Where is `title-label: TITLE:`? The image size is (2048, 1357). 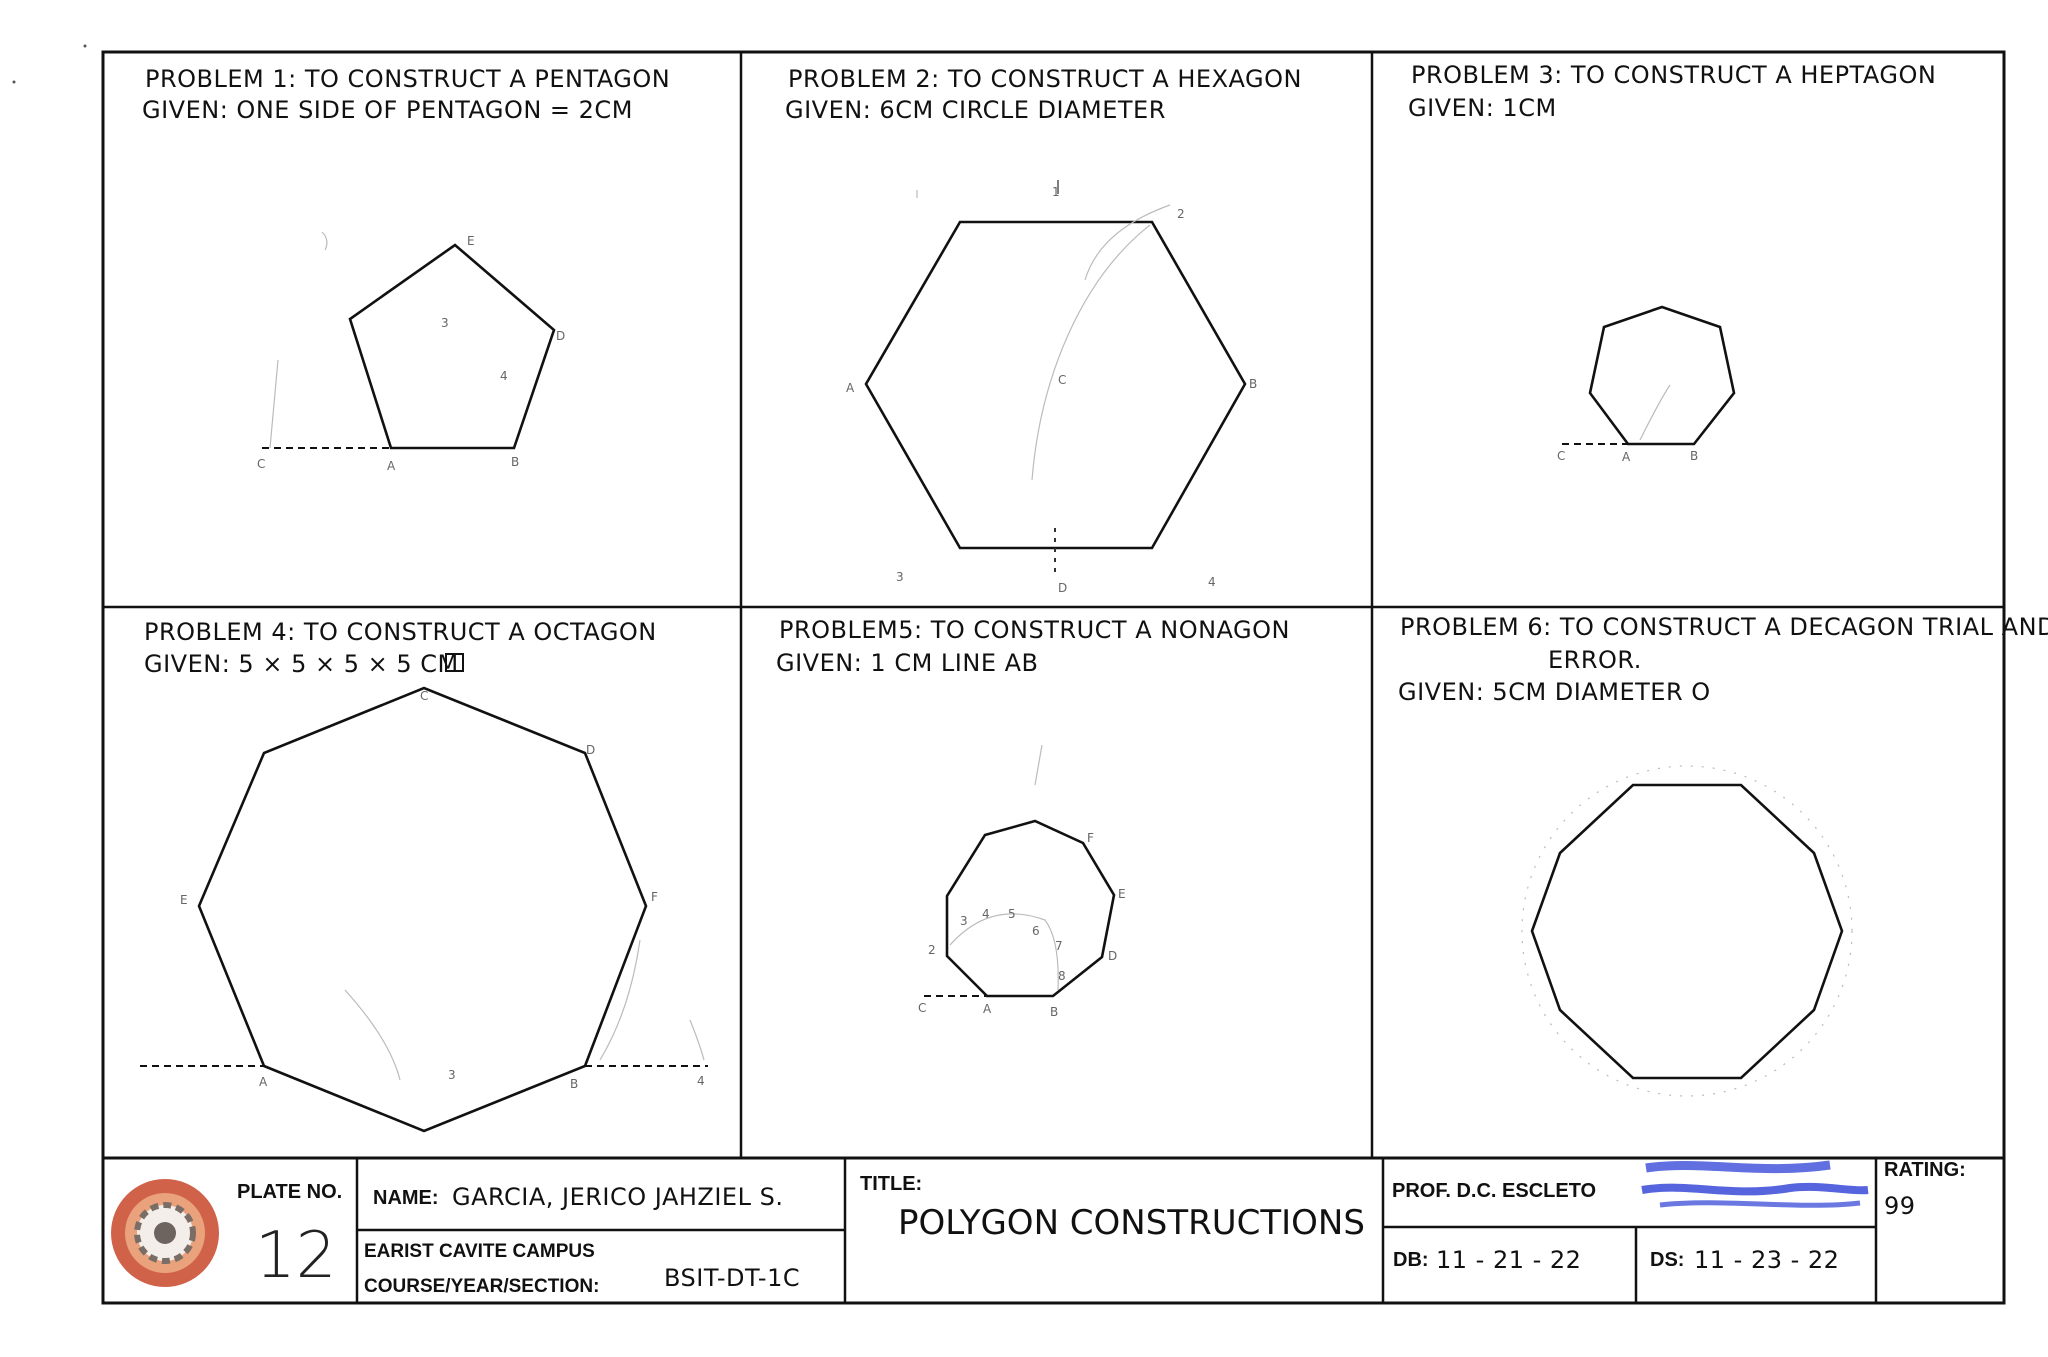
title-label: TITLE: is located at coordinates (891, 1184).